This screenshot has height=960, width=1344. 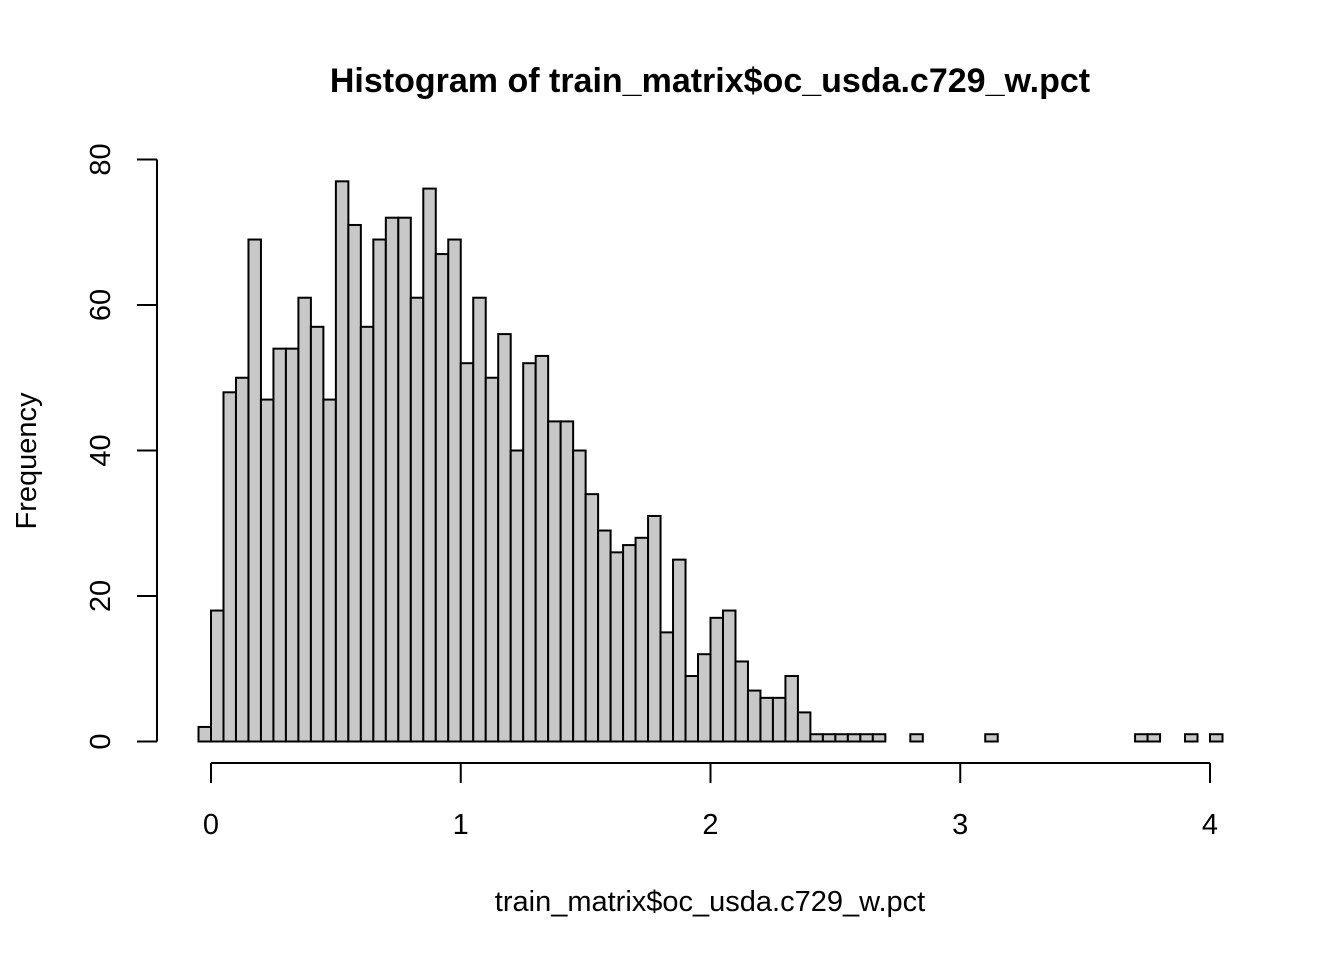 What do you see at coordinates (101, 596) in the screenshot?
I see `y-tick-label: 20` at bounding box center [101, 596].